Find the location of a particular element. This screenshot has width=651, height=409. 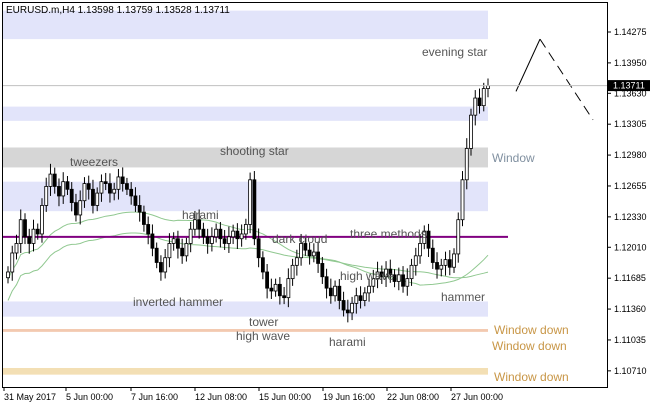

label-high-wave-2: high wave is located at coordinates (263, 336).